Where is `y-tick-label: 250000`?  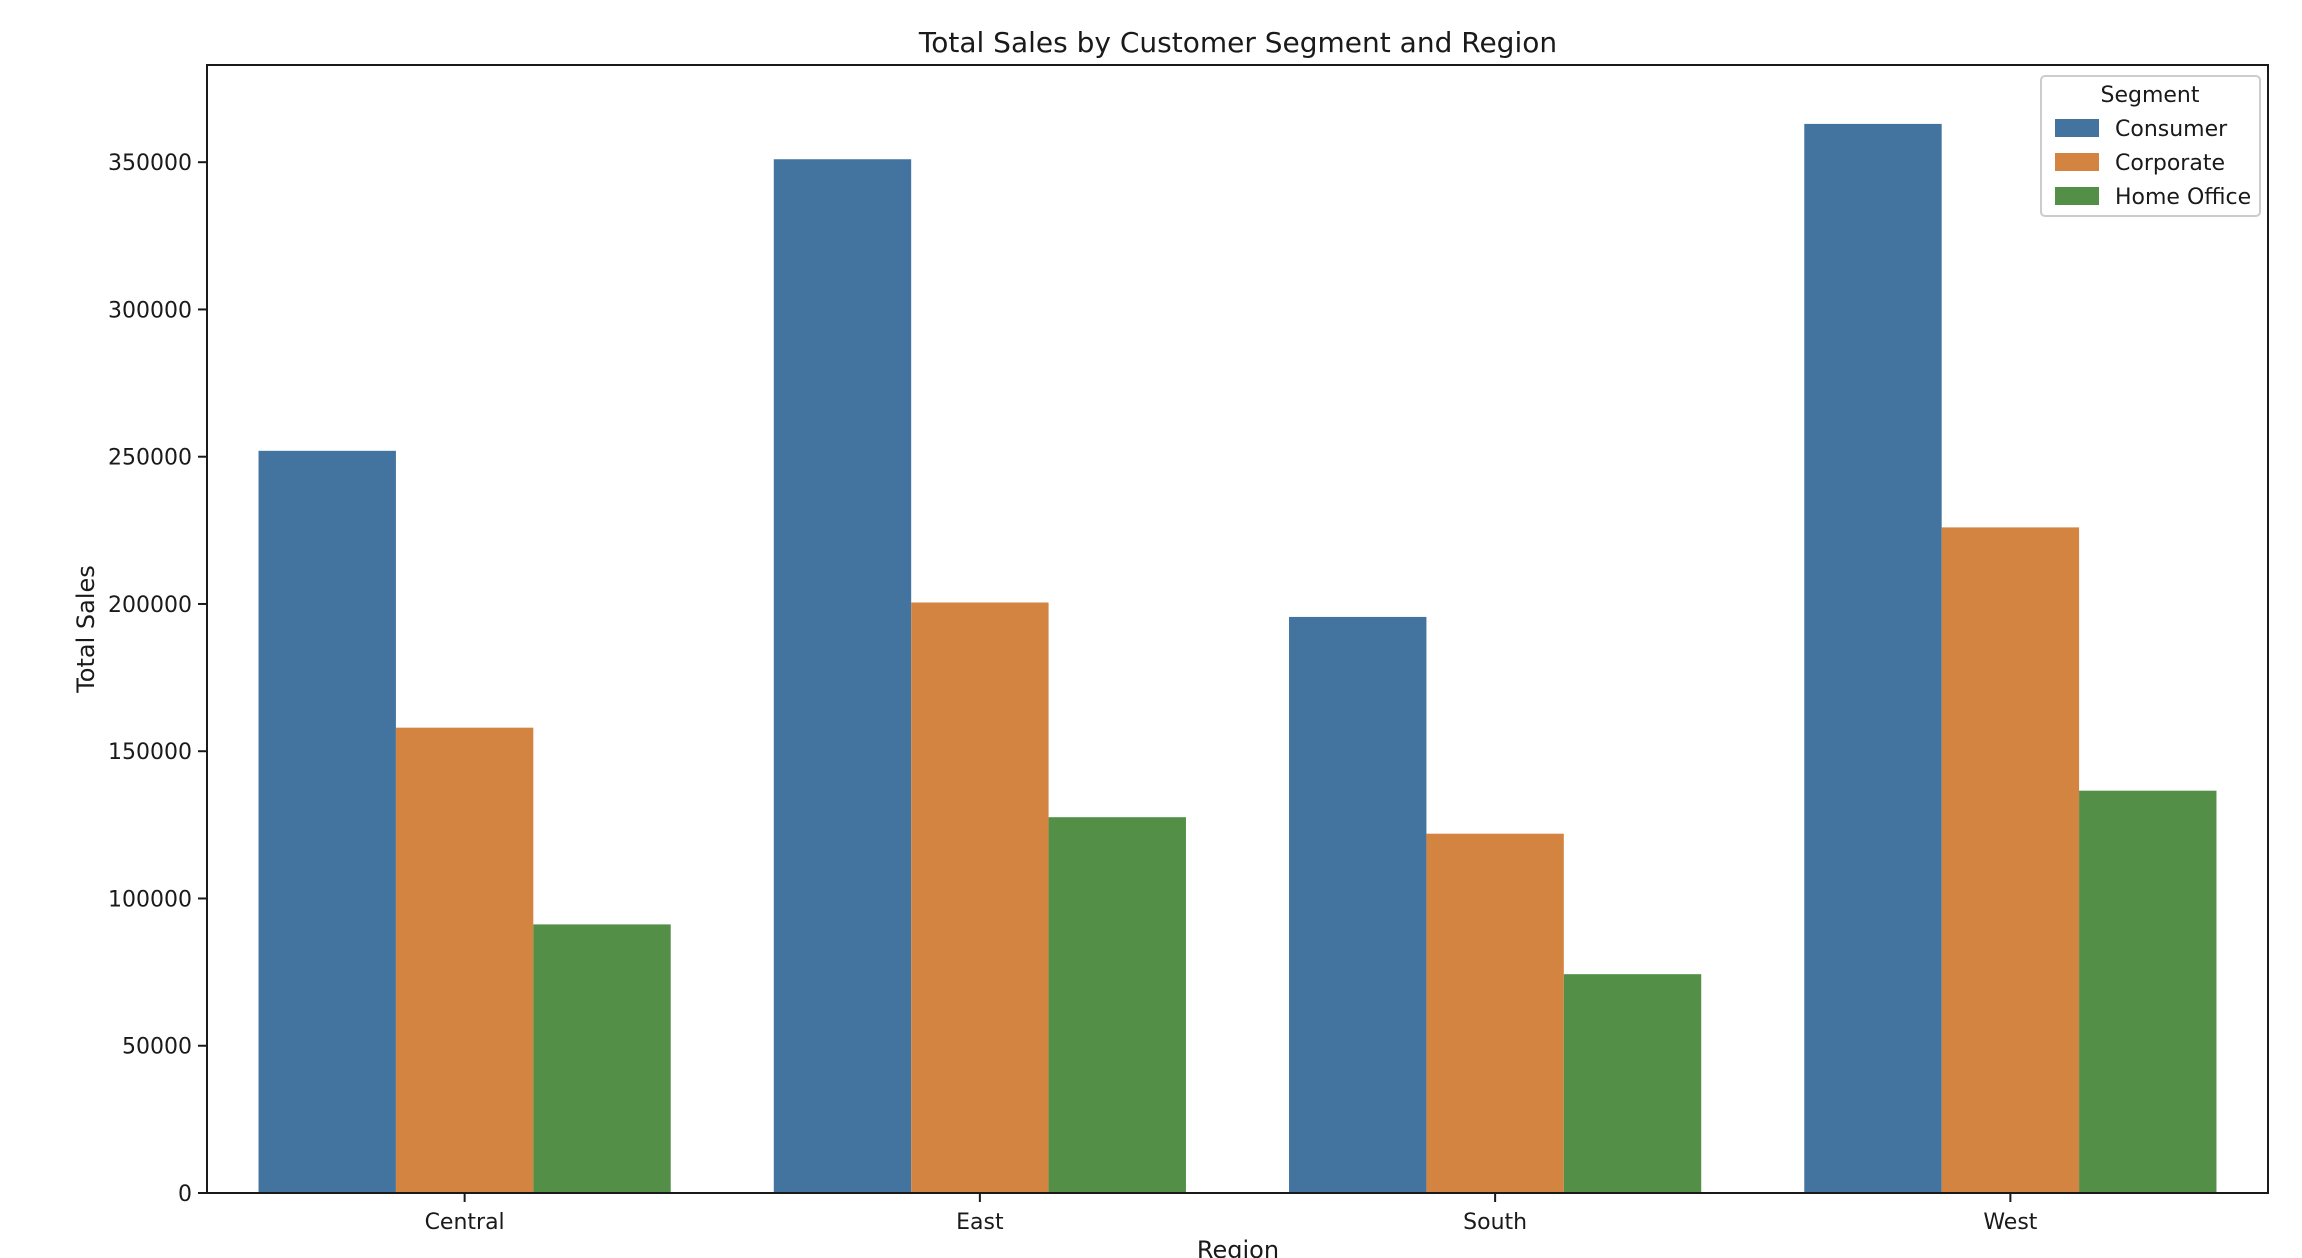 y-tick-label: 250000 is located at coordinates (150, 458).